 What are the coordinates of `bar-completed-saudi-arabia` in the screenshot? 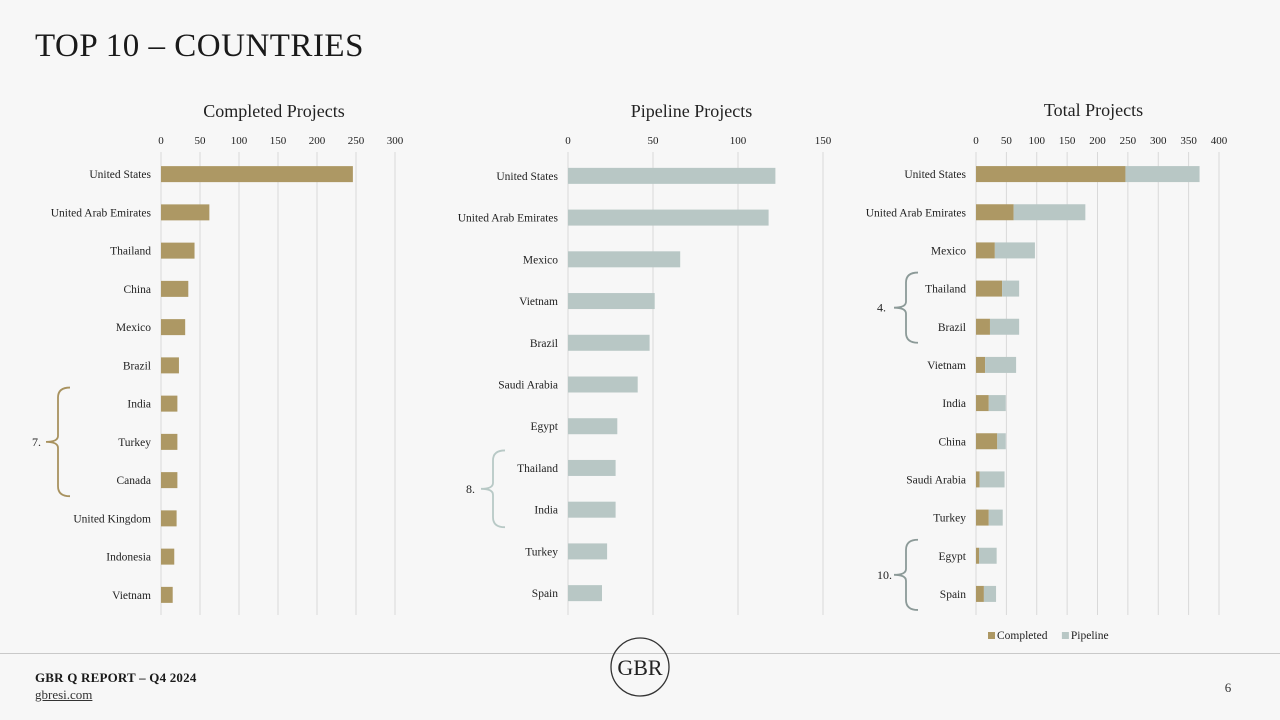 It's located at (978, 479).